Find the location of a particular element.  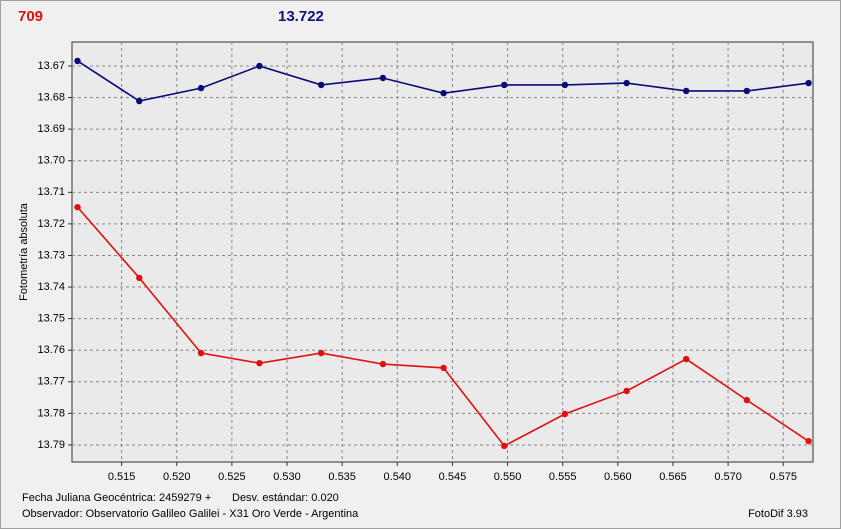

footer-date: Fecha Juliana Geocéntrica: 2459279 + is located at coordinates (116, 498).